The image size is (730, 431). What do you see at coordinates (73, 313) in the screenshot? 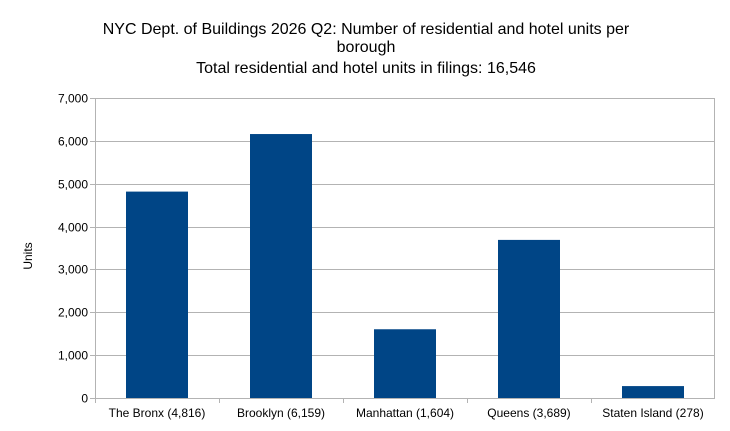
I see `y-tick-label: 2,000` at bounding box center [73, 313].